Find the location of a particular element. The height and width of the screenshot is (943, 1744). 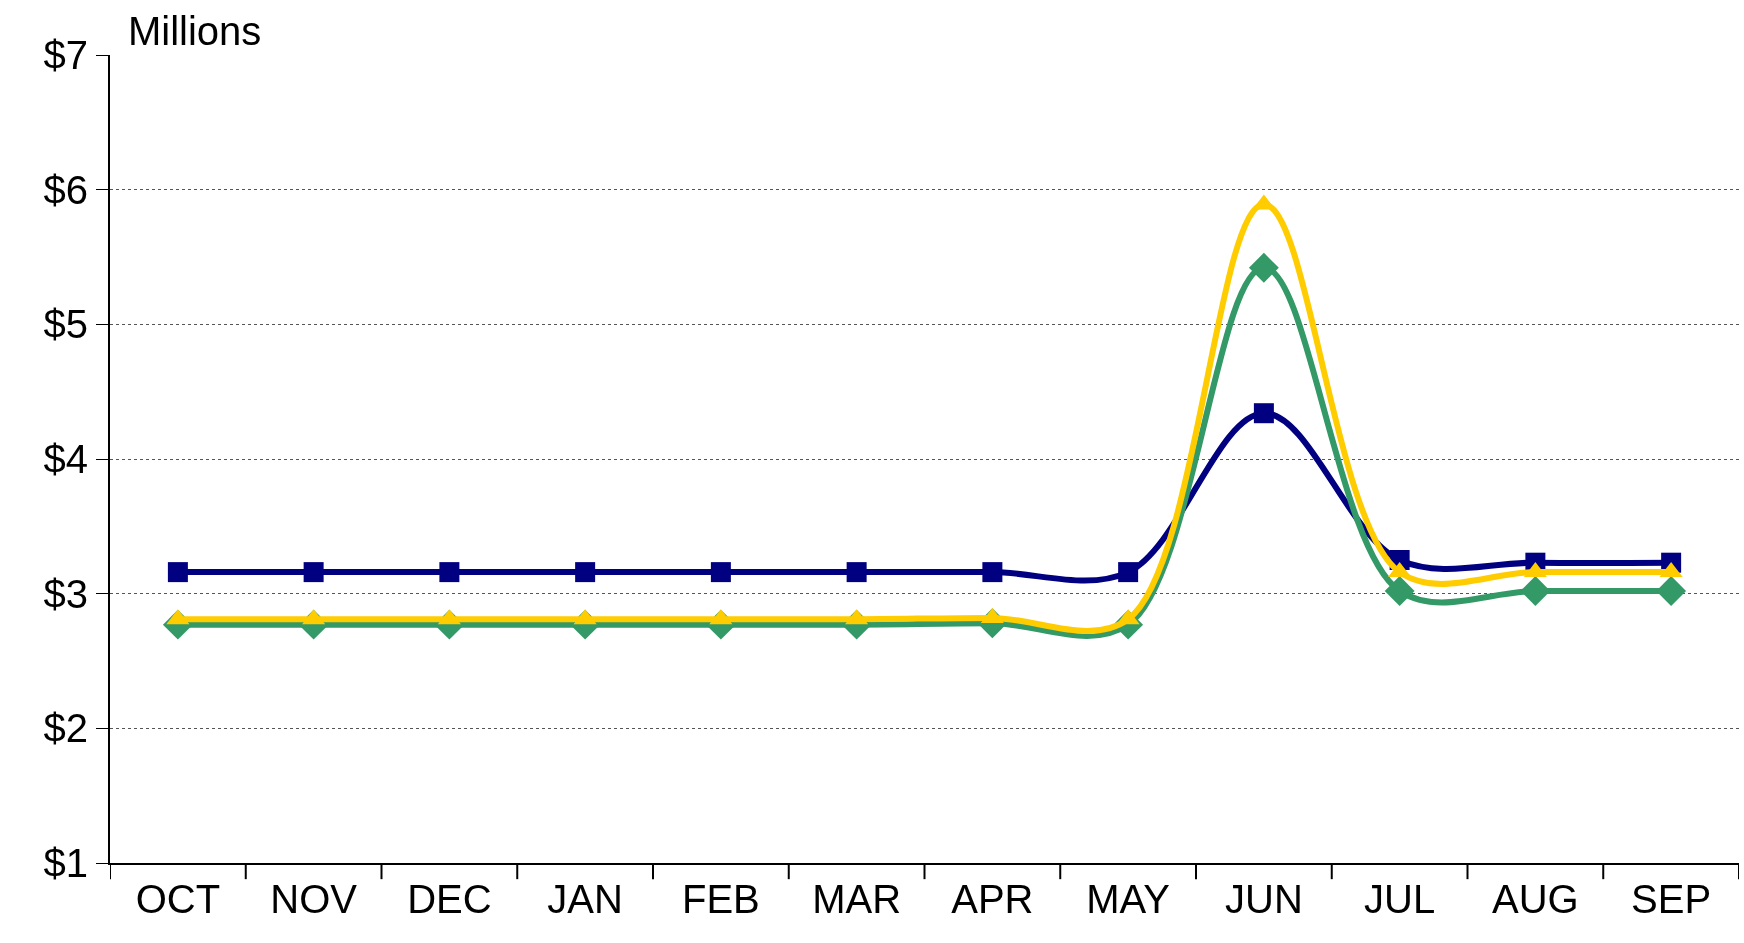

y-tick-label: $1 is located at coordinates (65, 863).